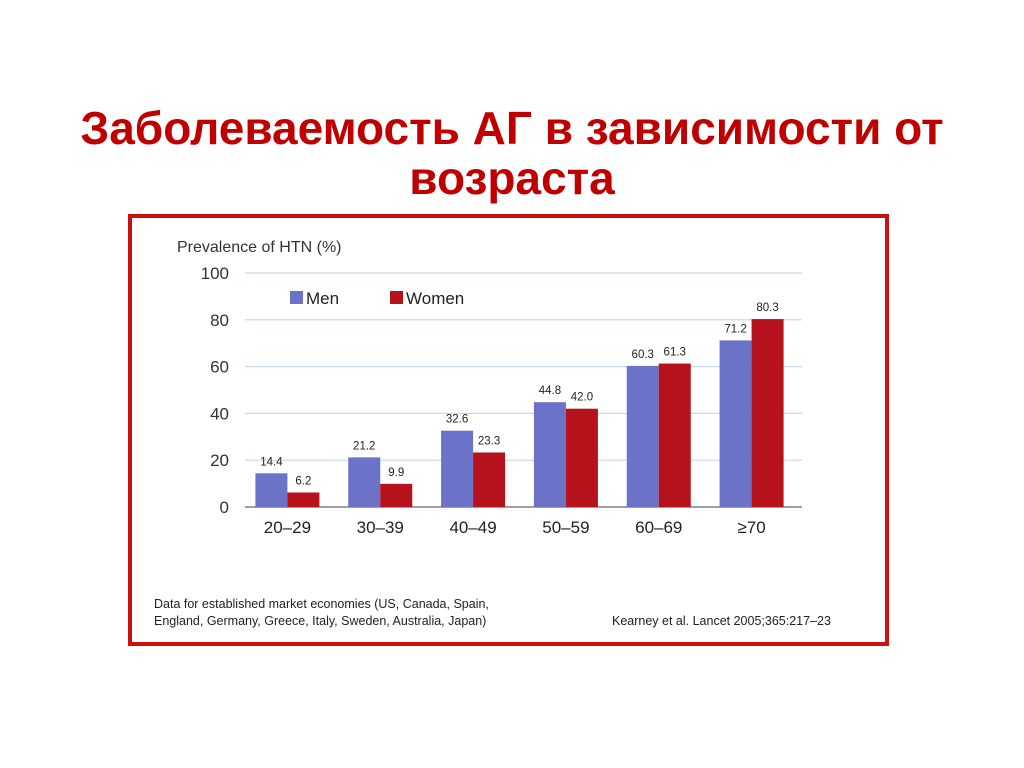 The height and width of the screenshot is (768, 1024). I want to click on data-label: 21.2, so click(364, 446).